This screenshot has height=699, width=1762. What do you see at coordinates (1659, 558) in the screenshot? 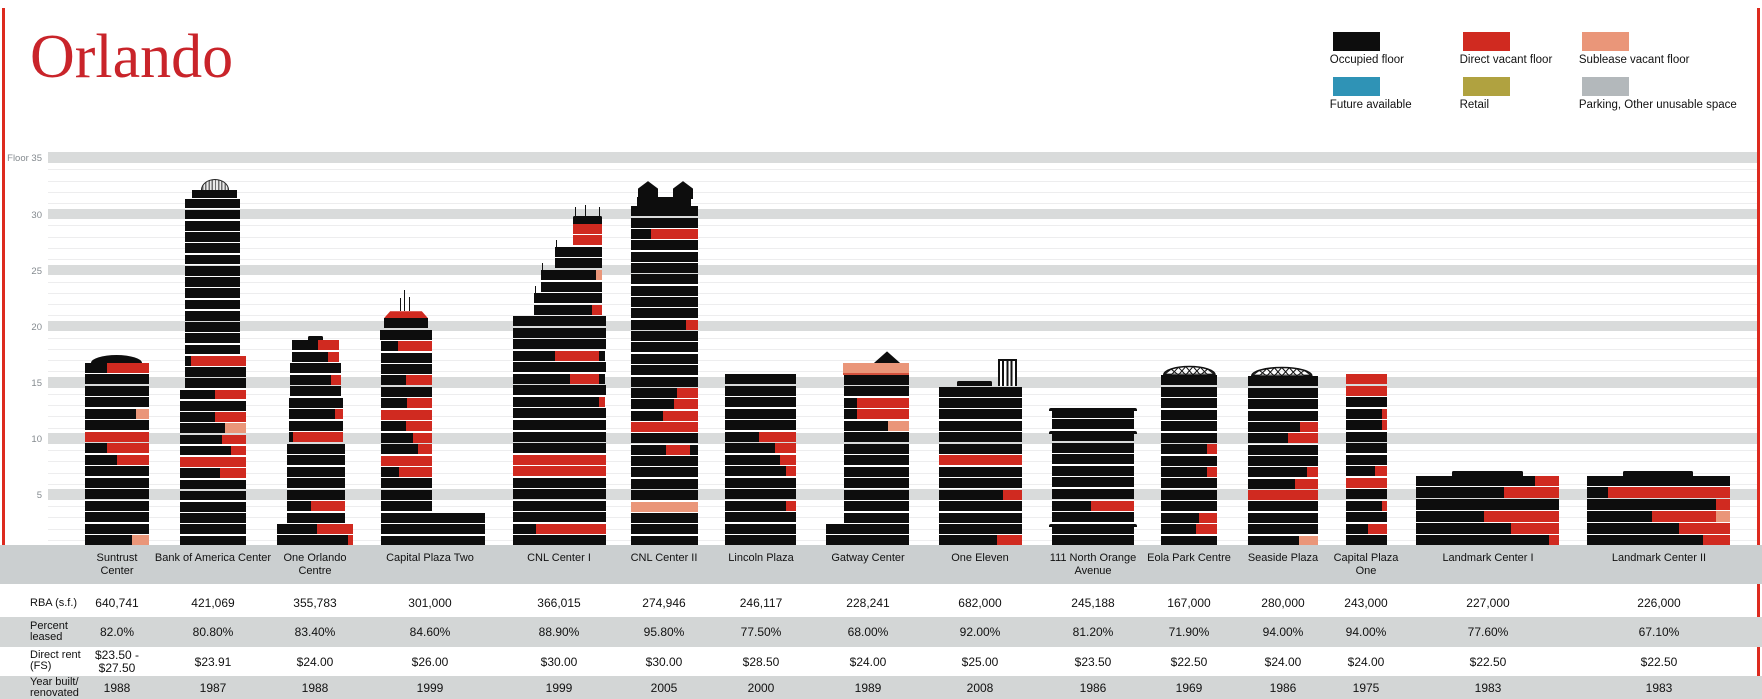
I see `table-col-name: Landmark Center II` at bounding box center [1659, 558].